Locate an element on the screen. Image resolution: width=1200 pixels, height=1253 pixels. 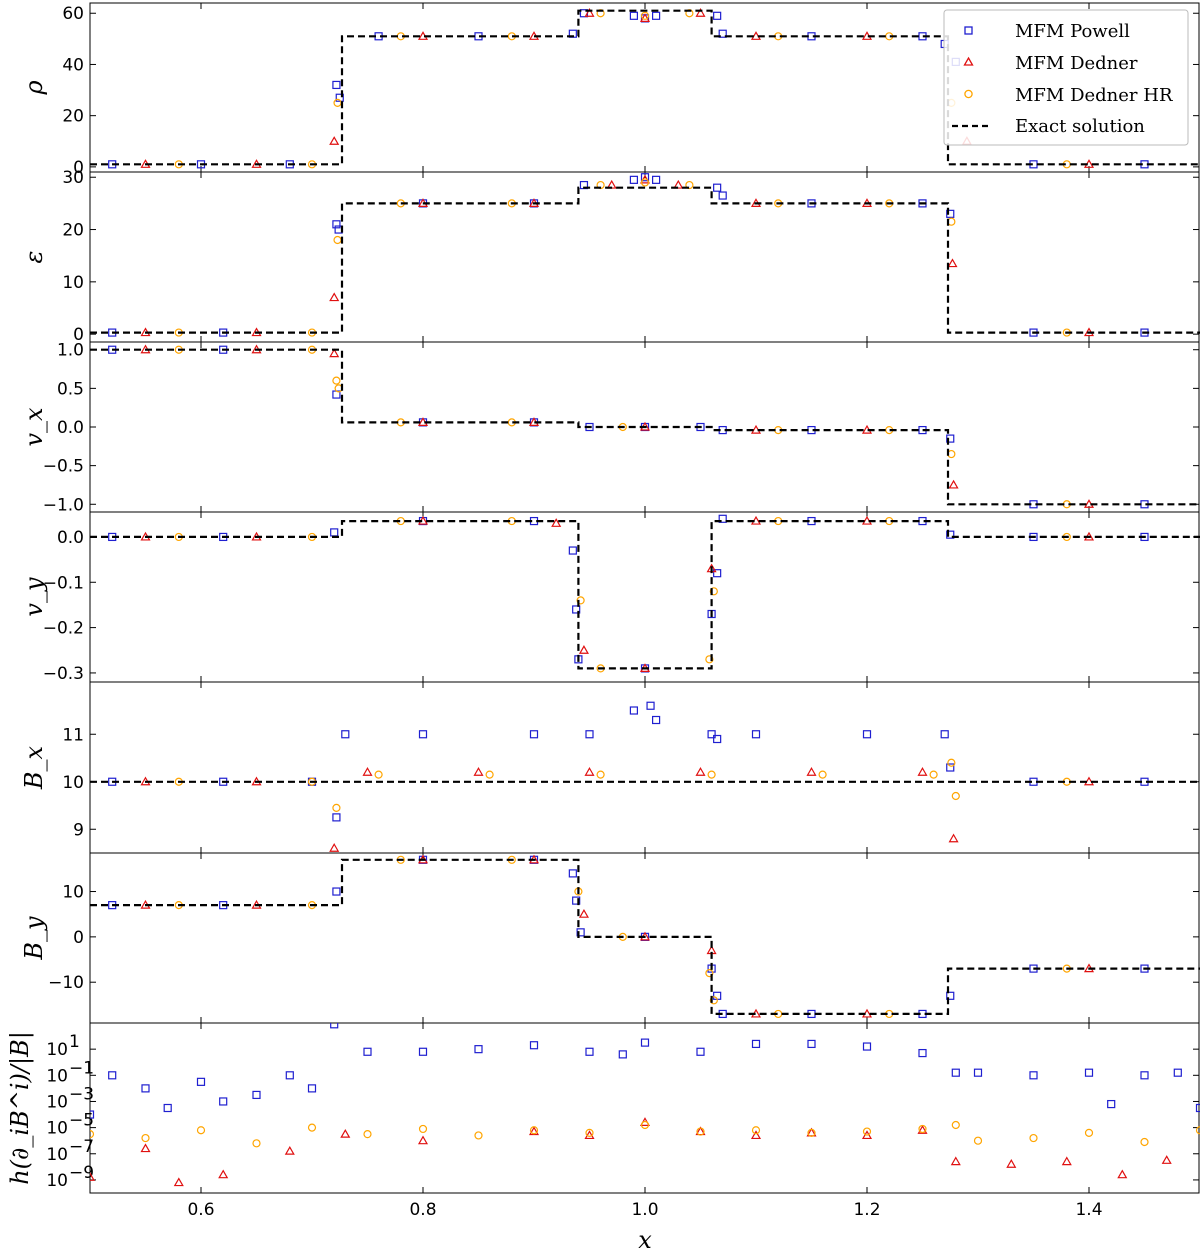
y-tick-label: 20 is located at coordinates (73, 117).